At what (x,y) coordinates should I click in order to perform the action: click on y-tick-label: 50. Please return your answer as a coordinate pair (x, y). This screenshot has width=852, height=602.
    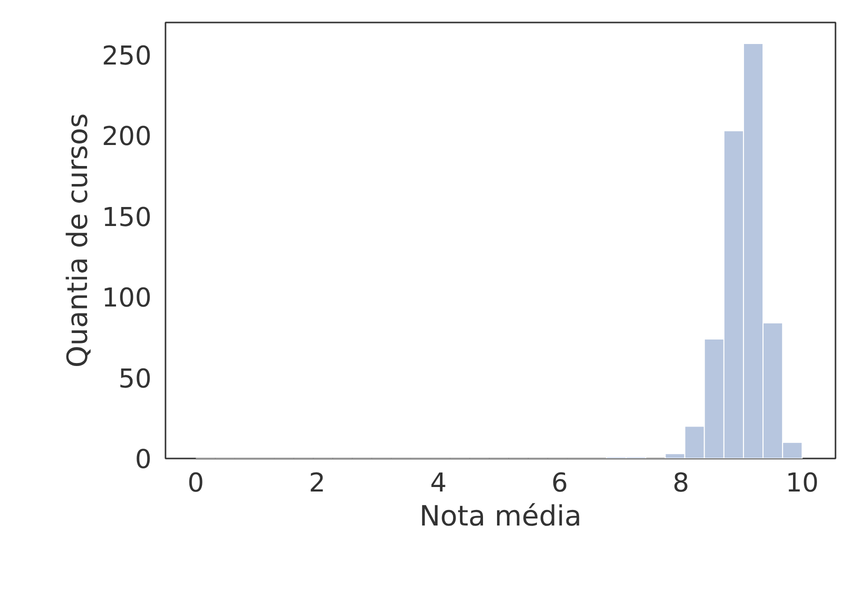
    Looking at the image, I should click on (135, 379).